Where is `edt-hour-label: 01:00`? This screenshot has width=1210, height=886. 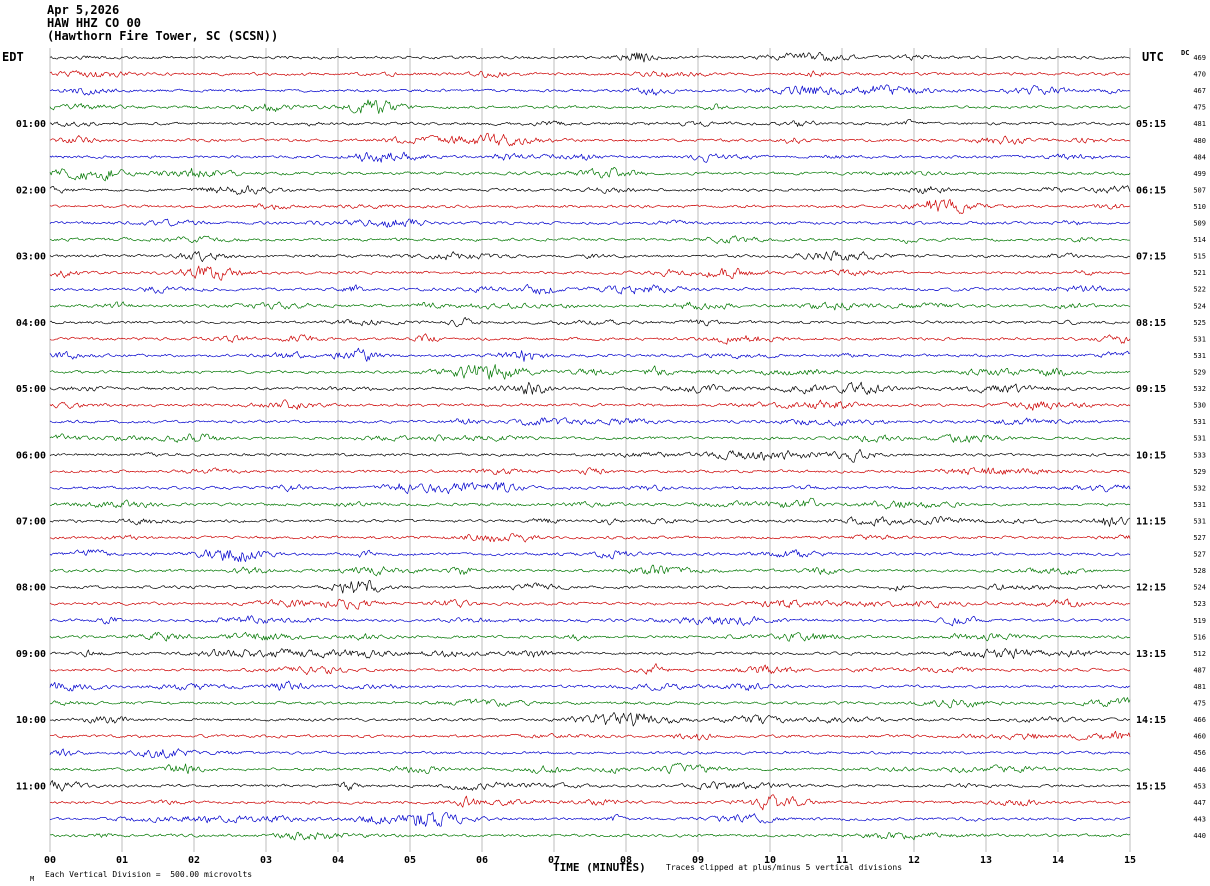 edt-hour-label: 01:00 is located at coordinates (31, 124).